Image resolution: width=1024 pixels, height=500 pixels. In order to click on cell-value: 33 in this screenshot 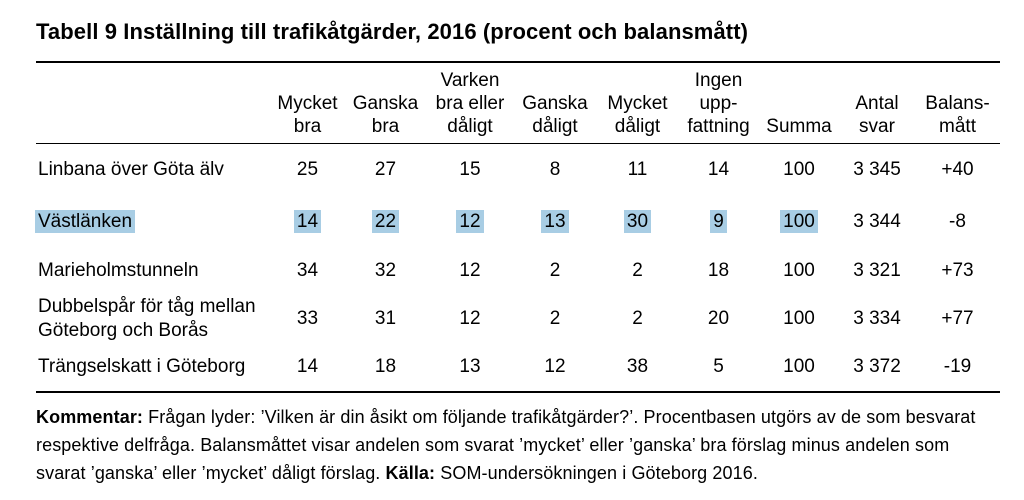, I will do `click(307, 318)`.